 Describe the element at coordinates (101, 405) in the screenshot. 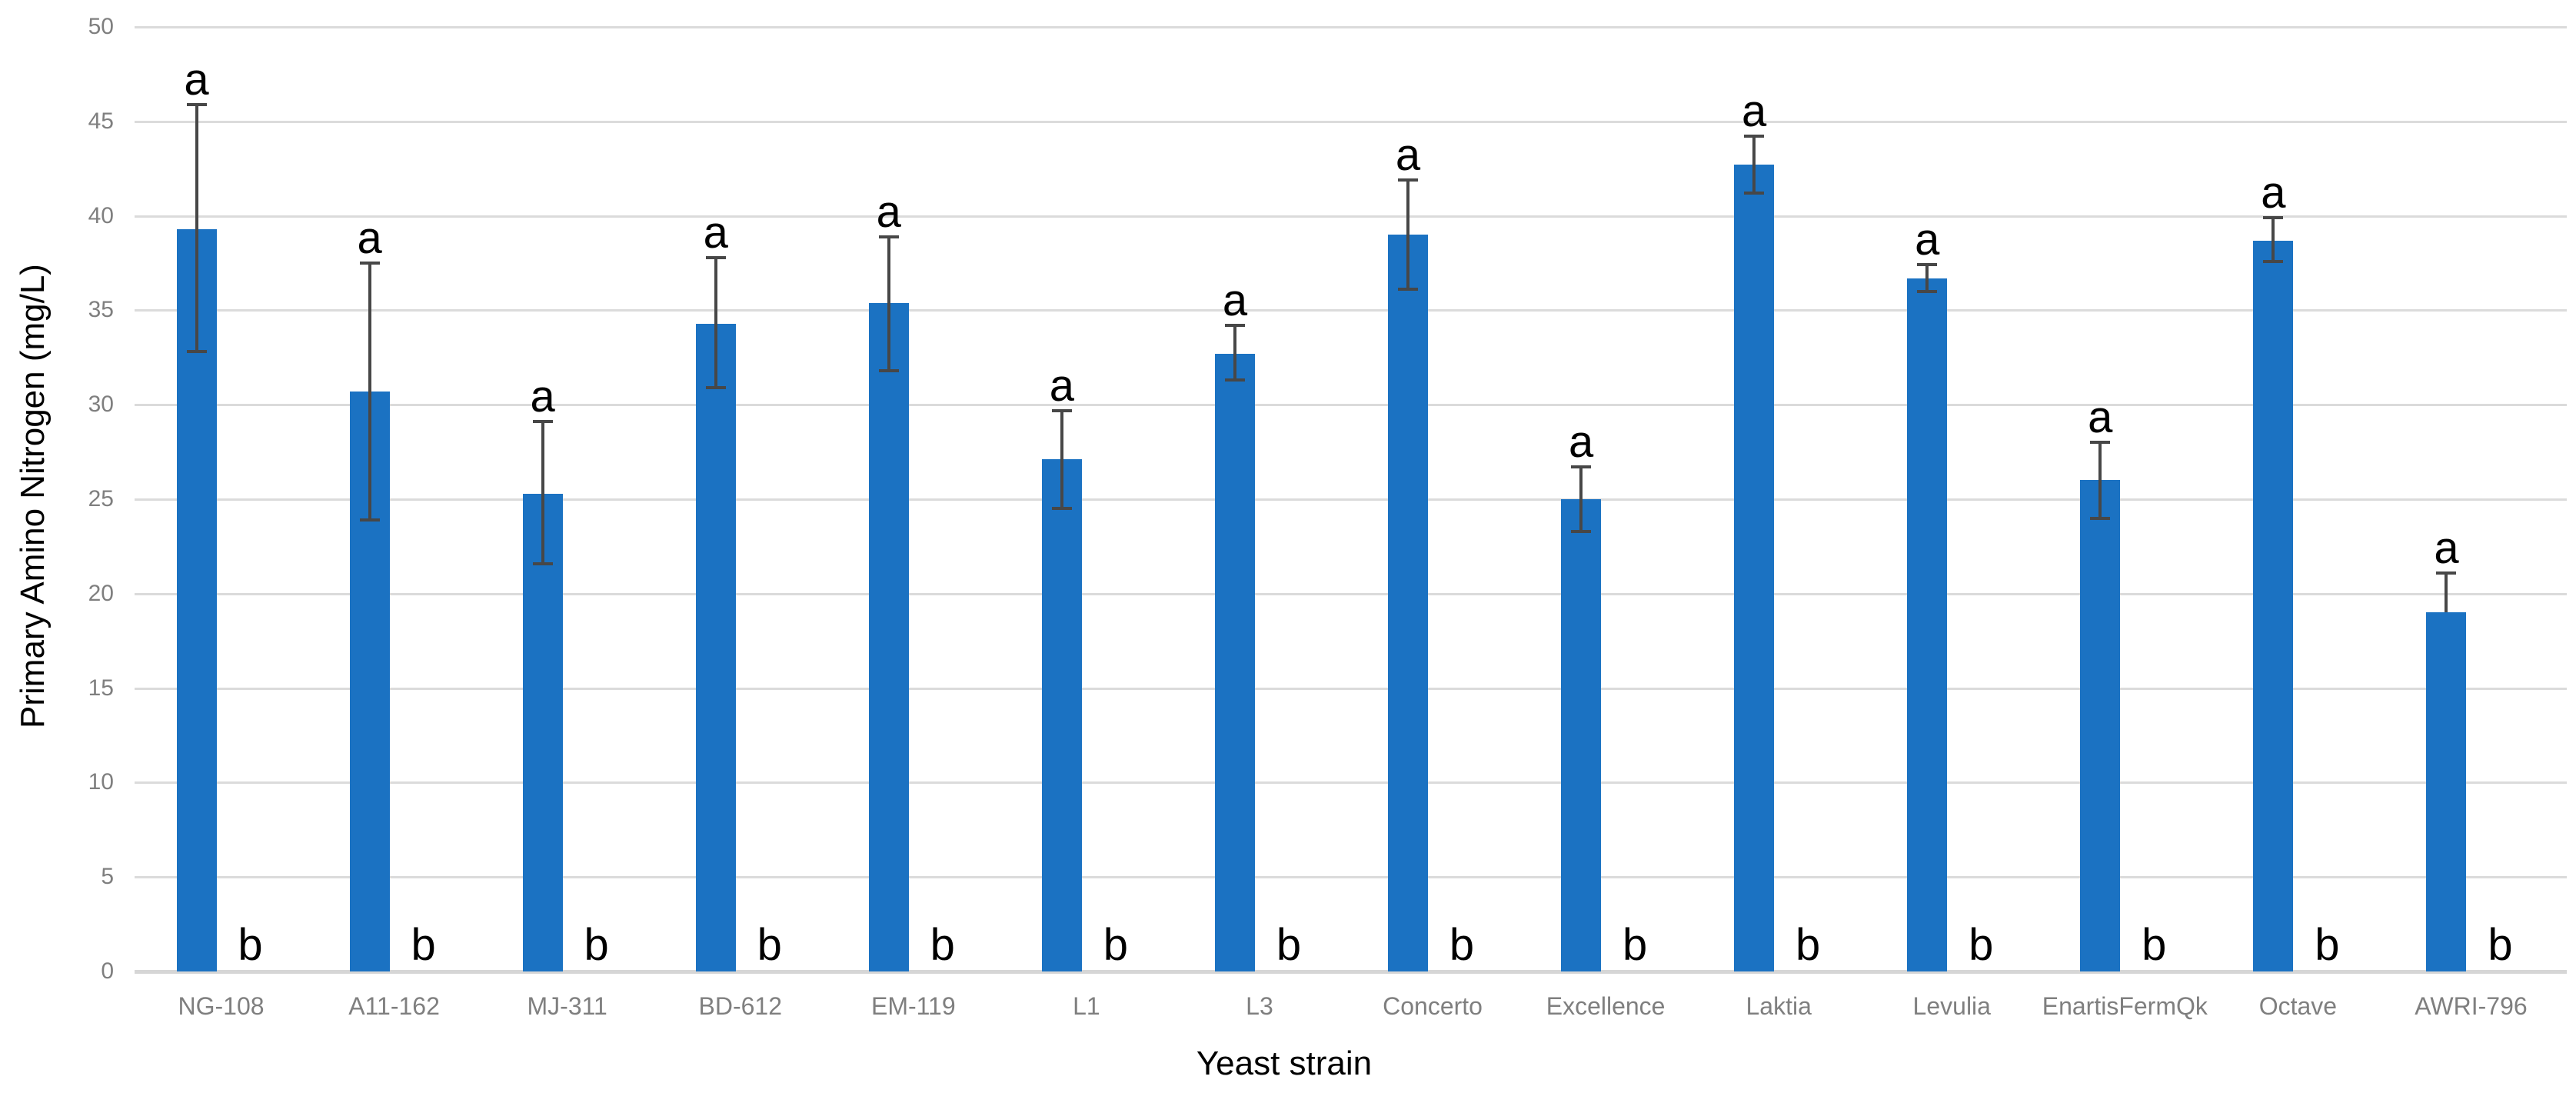

I see `y-tick-label: 30` at that location.